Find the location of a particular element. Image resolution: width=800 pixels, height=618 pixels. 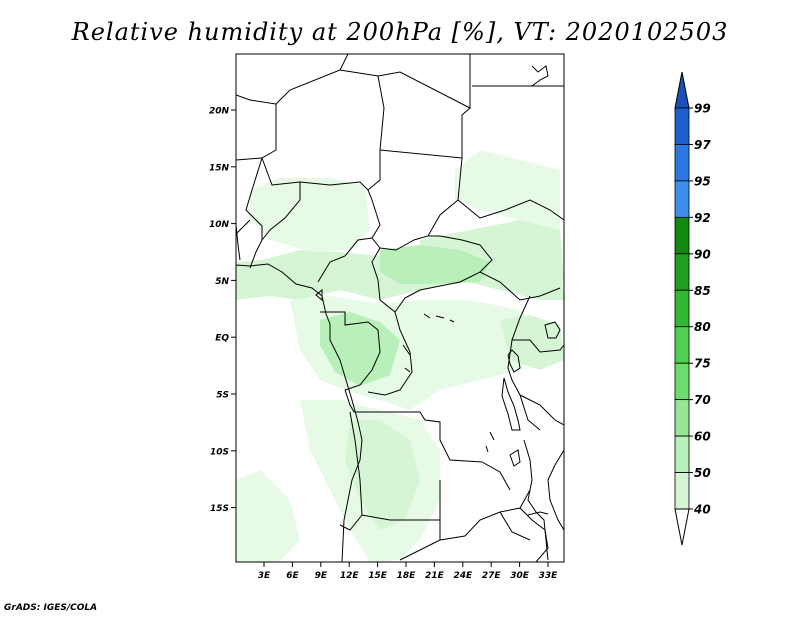

longitude-axis: 3E 6E 9E 12E 15E 18E 21E 24E 27E 30E 33E is located at coordinates (408, 571).